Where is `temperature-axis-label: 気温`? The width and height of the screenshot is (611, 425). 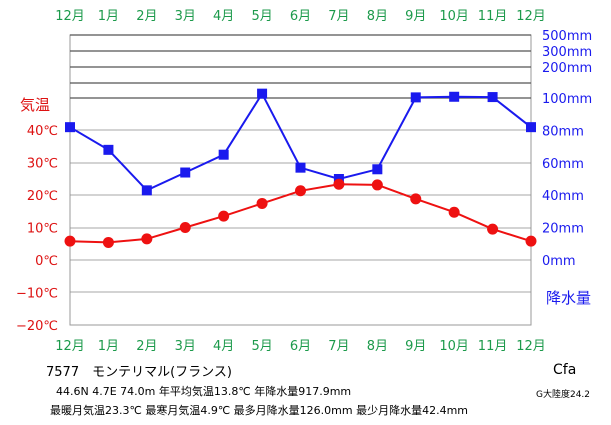
temperature-axis-label: 気温 is located at coordinates (35, 105).